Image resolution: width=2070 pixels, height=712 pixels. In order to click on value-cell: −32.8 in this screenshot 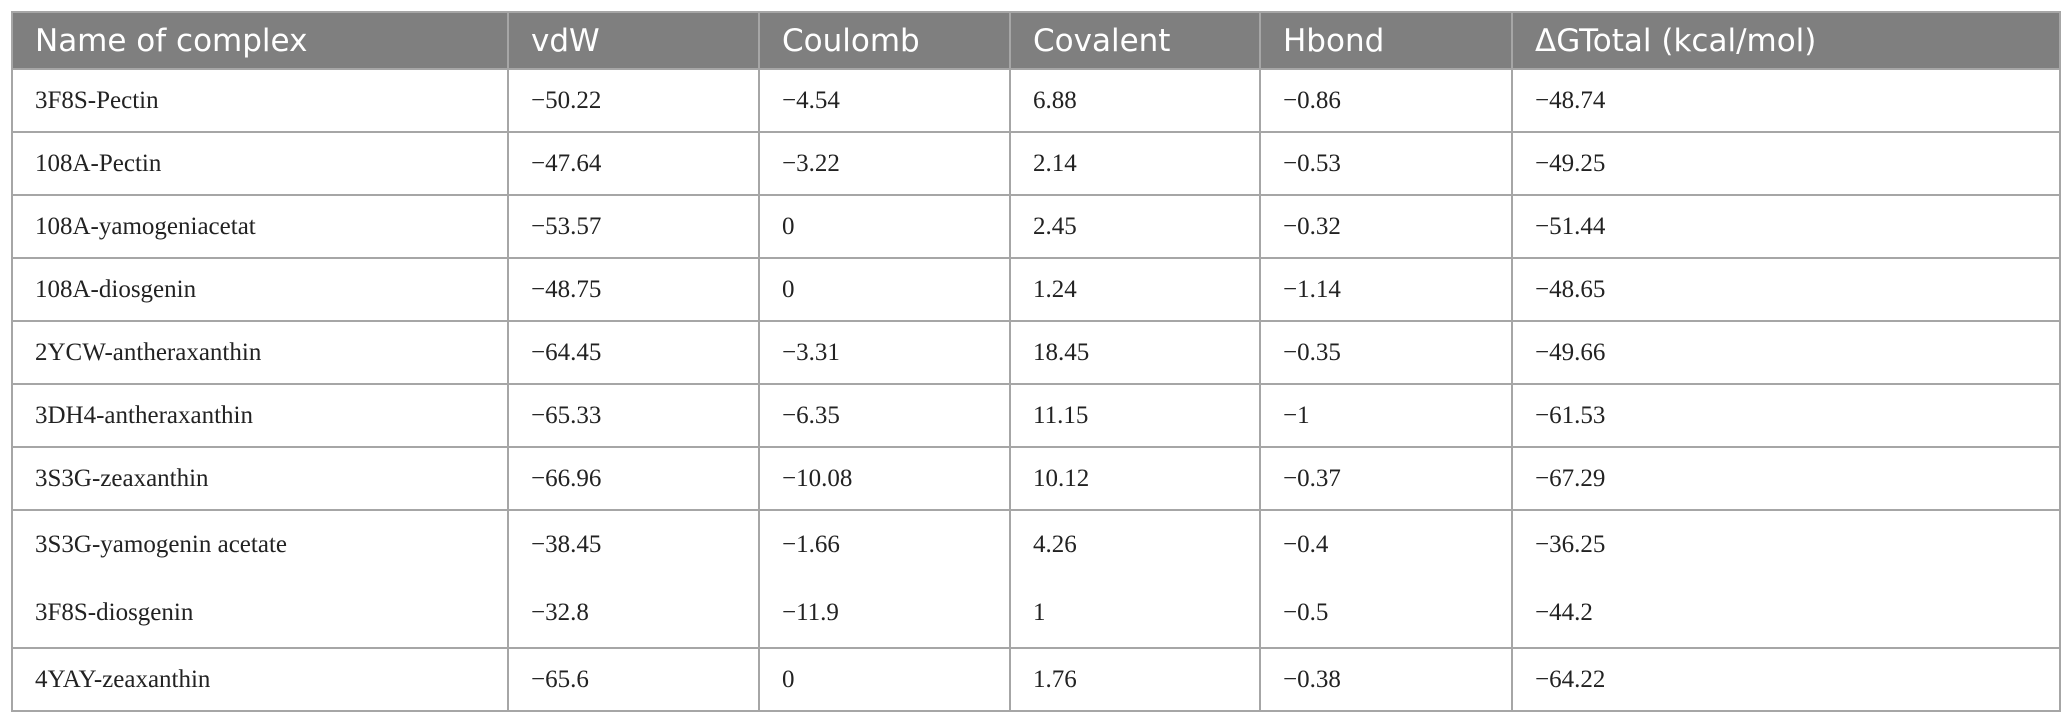, I will do `click(633, 613)`.